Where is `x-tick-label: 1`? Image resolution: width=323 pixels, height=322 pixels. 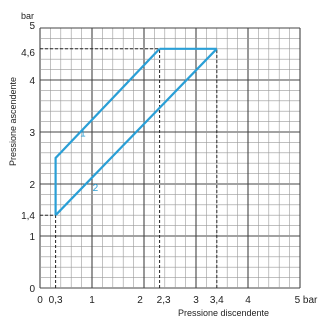 x-tick-label: 1 is located at coordinates (92, 300).